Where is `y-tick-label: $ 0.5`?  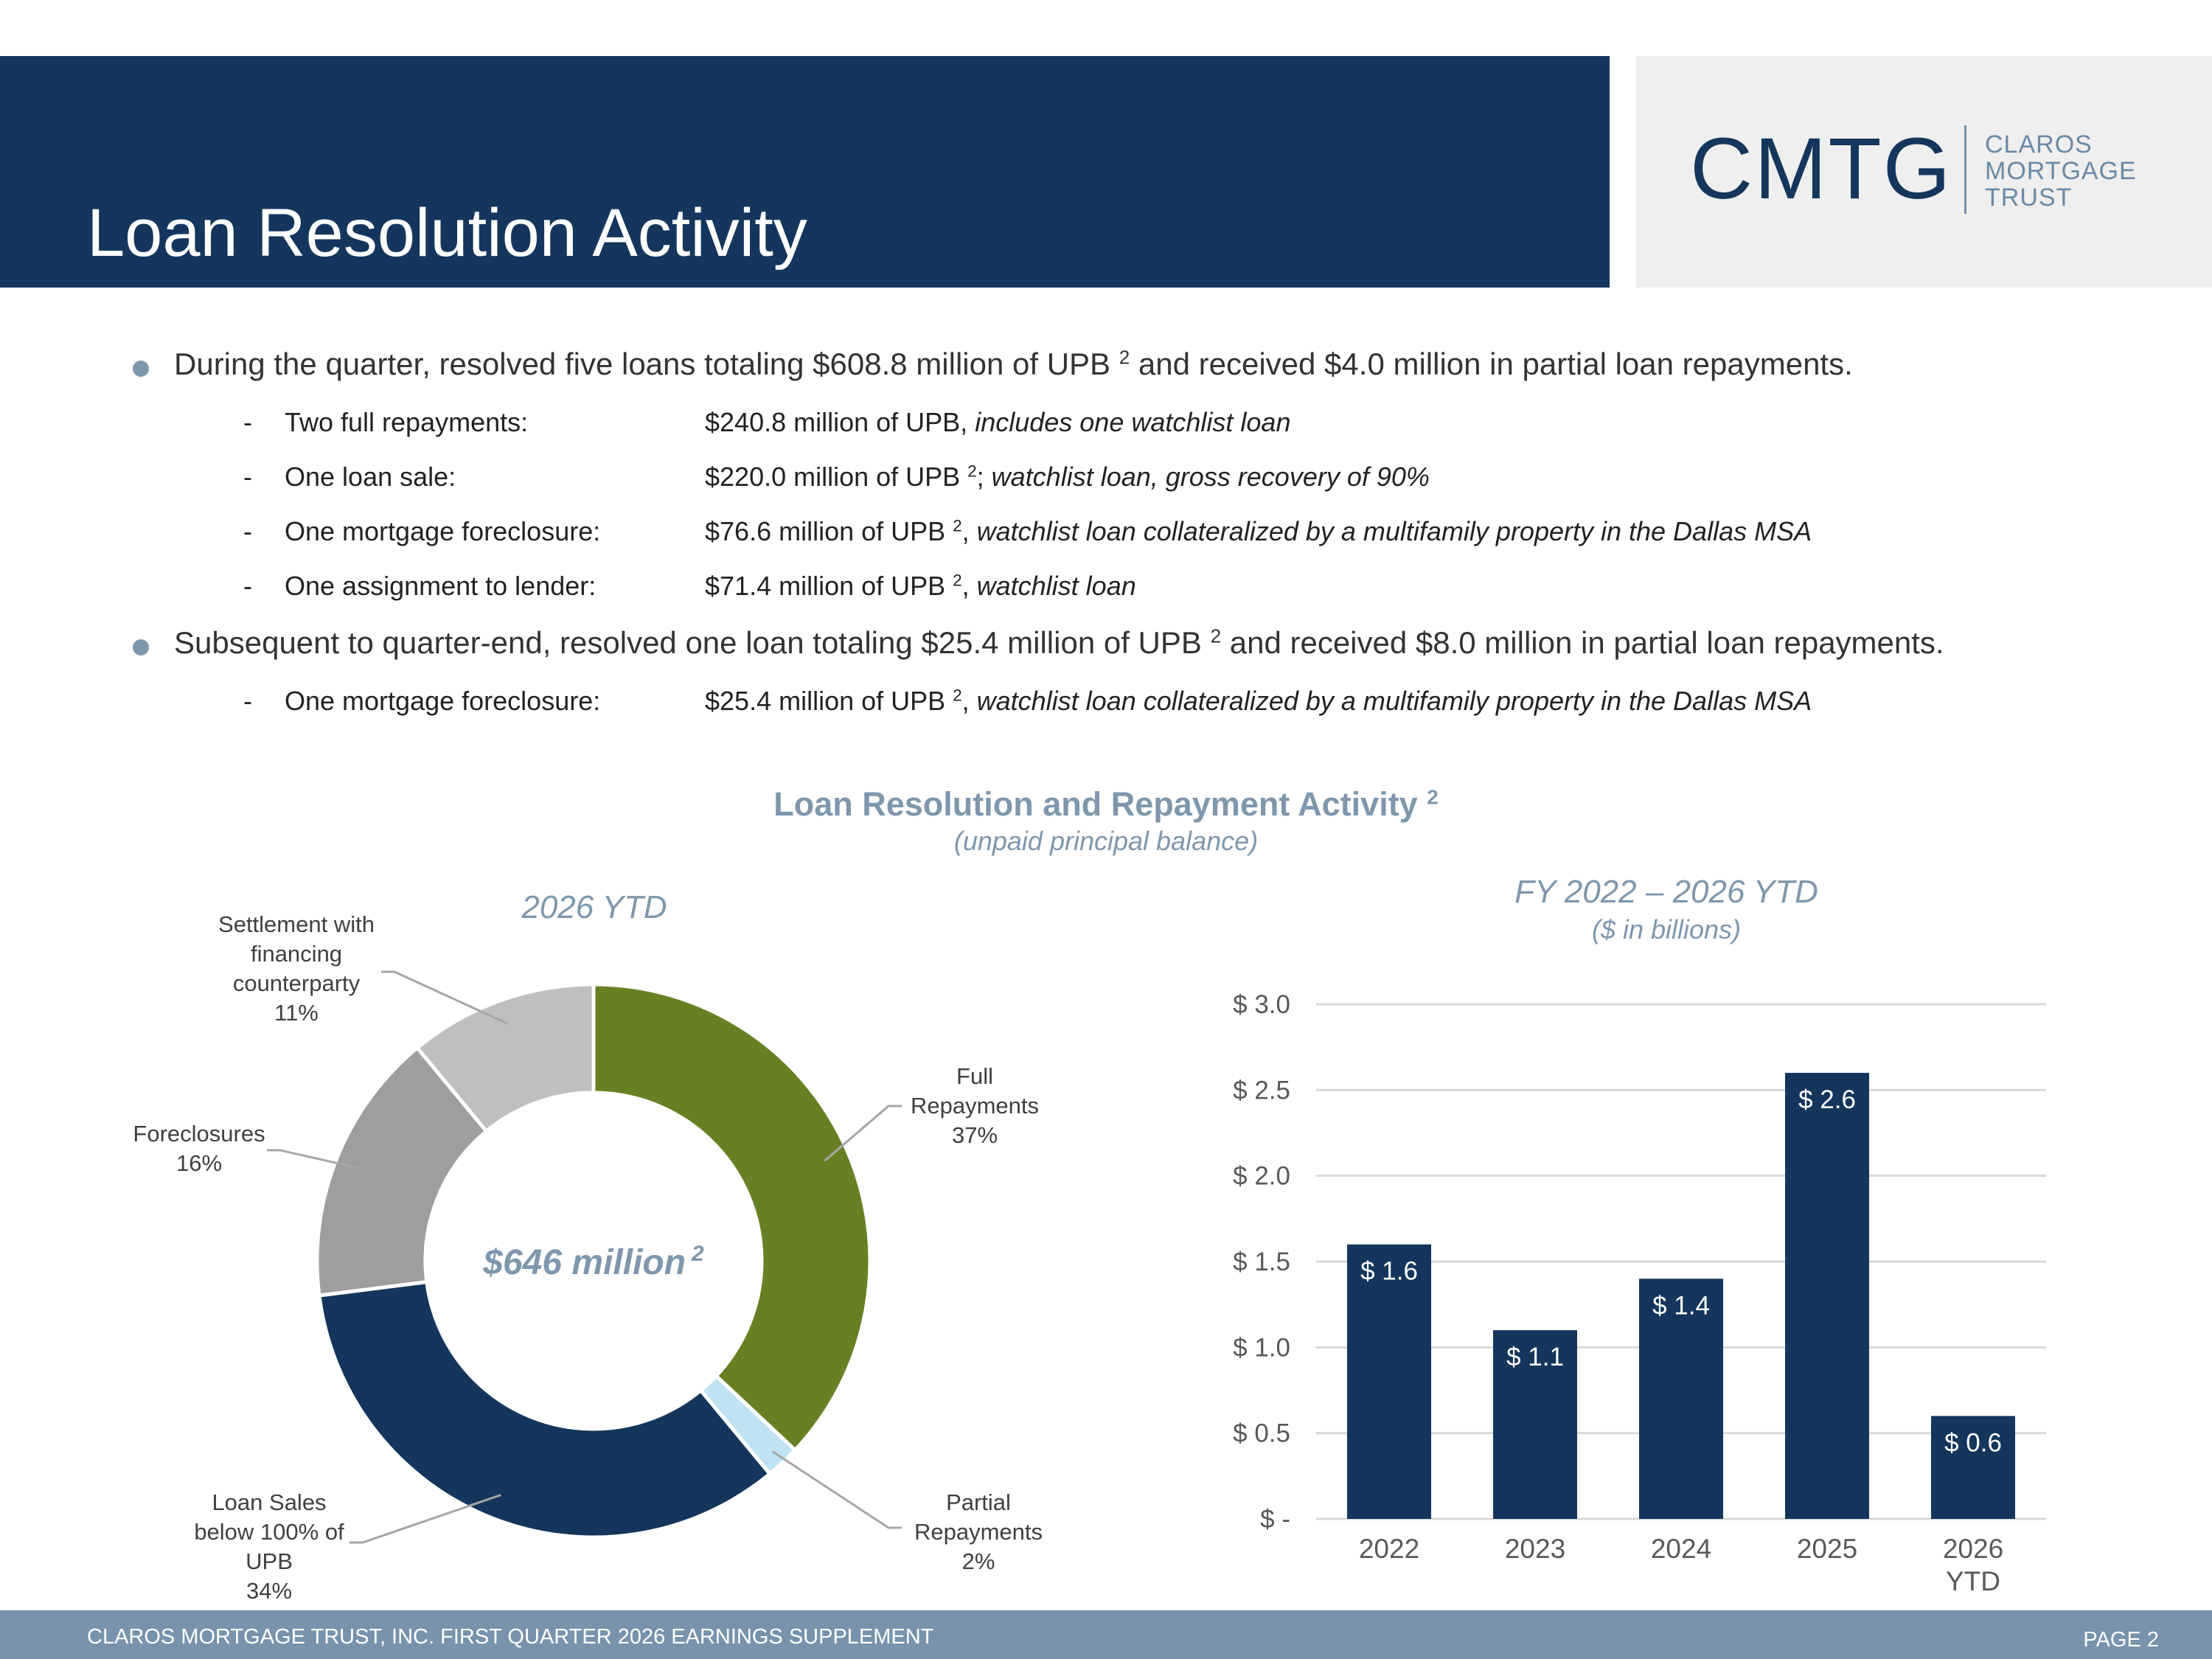 y-tick-label: $ 0.5 is located at coordinates (1261, 1433).